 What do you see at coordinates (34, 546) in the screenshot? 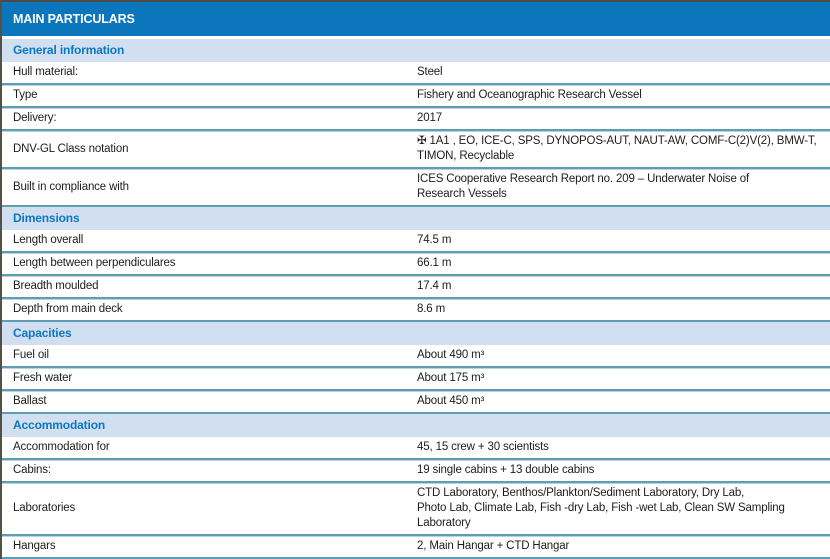
I see `row-label: Hangars` at bounding box center [34, 546].